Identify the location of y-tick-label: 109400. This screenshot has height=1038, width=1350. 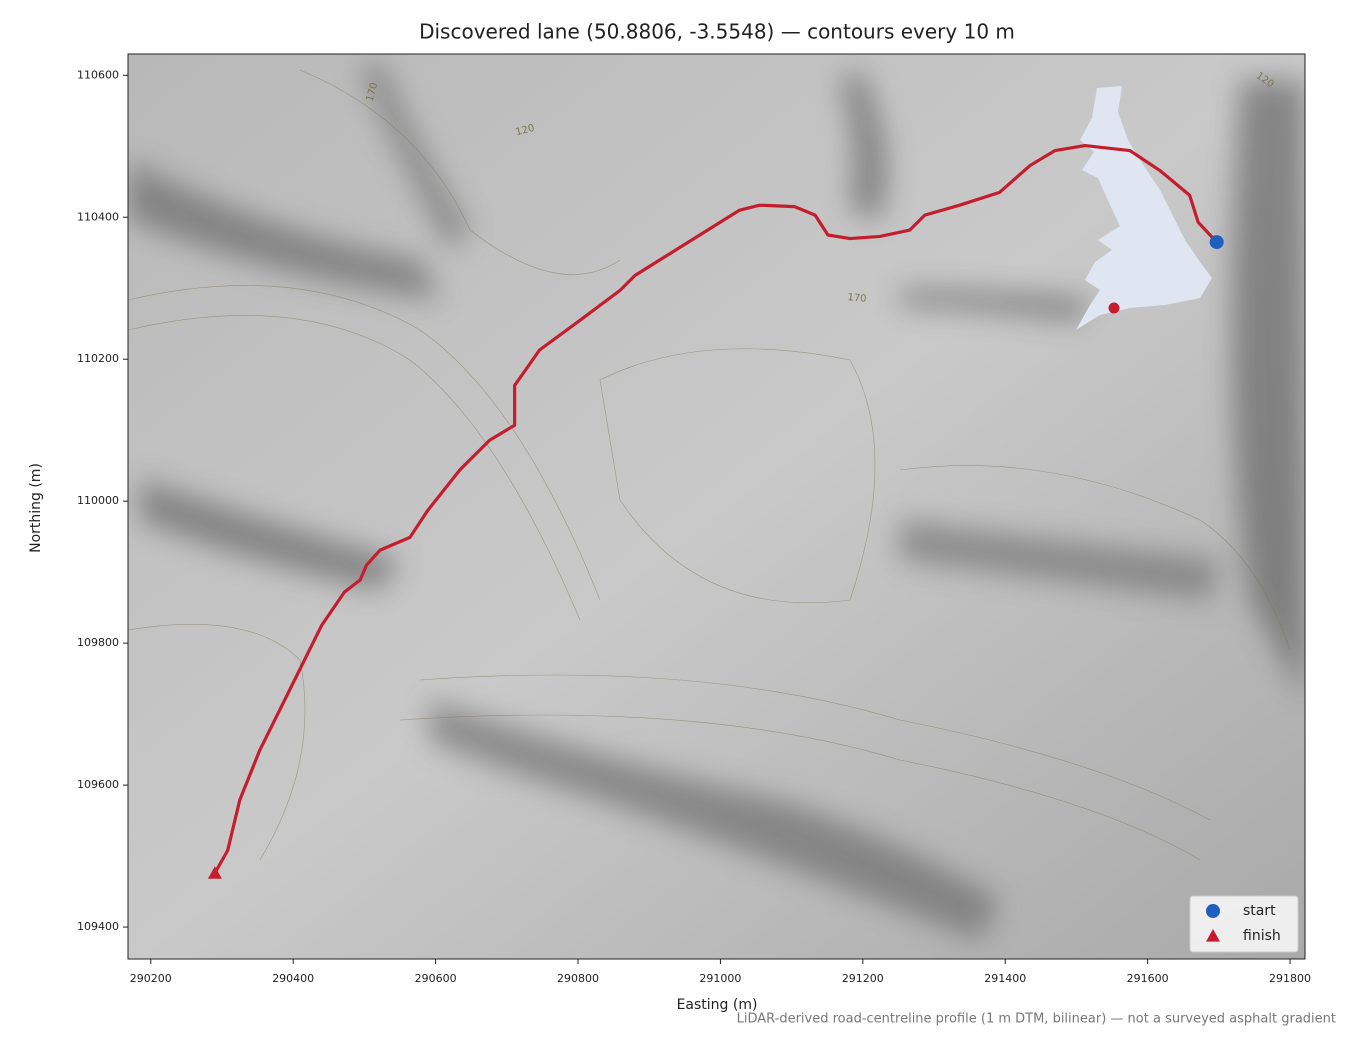
(98, 926).